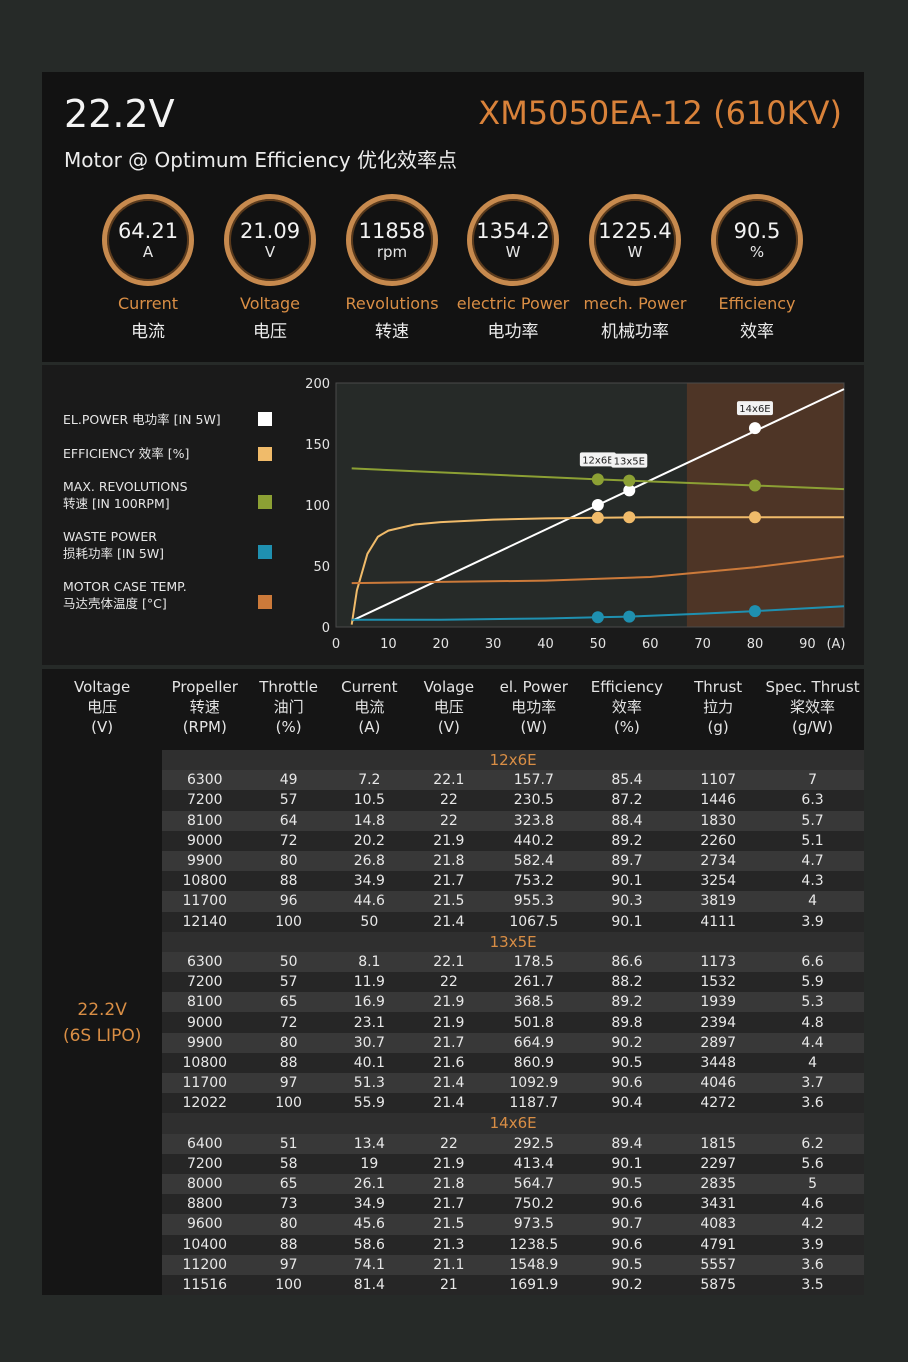 The image size is (908, 1362). I want to click on table-row: 9900 80 26.8 21.8 582.4 89.7 2734 4.7, so click(453, 861).